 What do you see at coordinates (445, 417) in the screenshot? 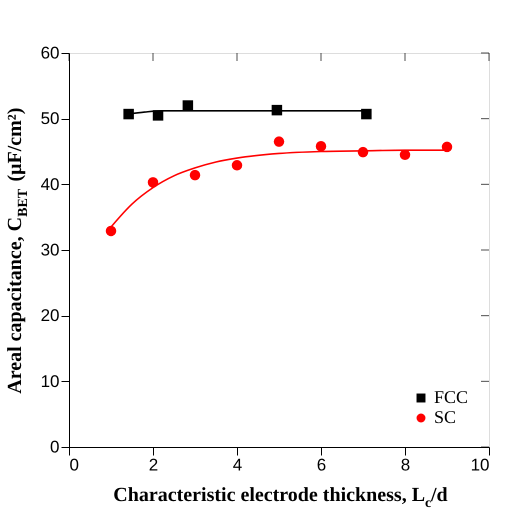
I see `legend-label: SC` at bounding box center [445, 417].